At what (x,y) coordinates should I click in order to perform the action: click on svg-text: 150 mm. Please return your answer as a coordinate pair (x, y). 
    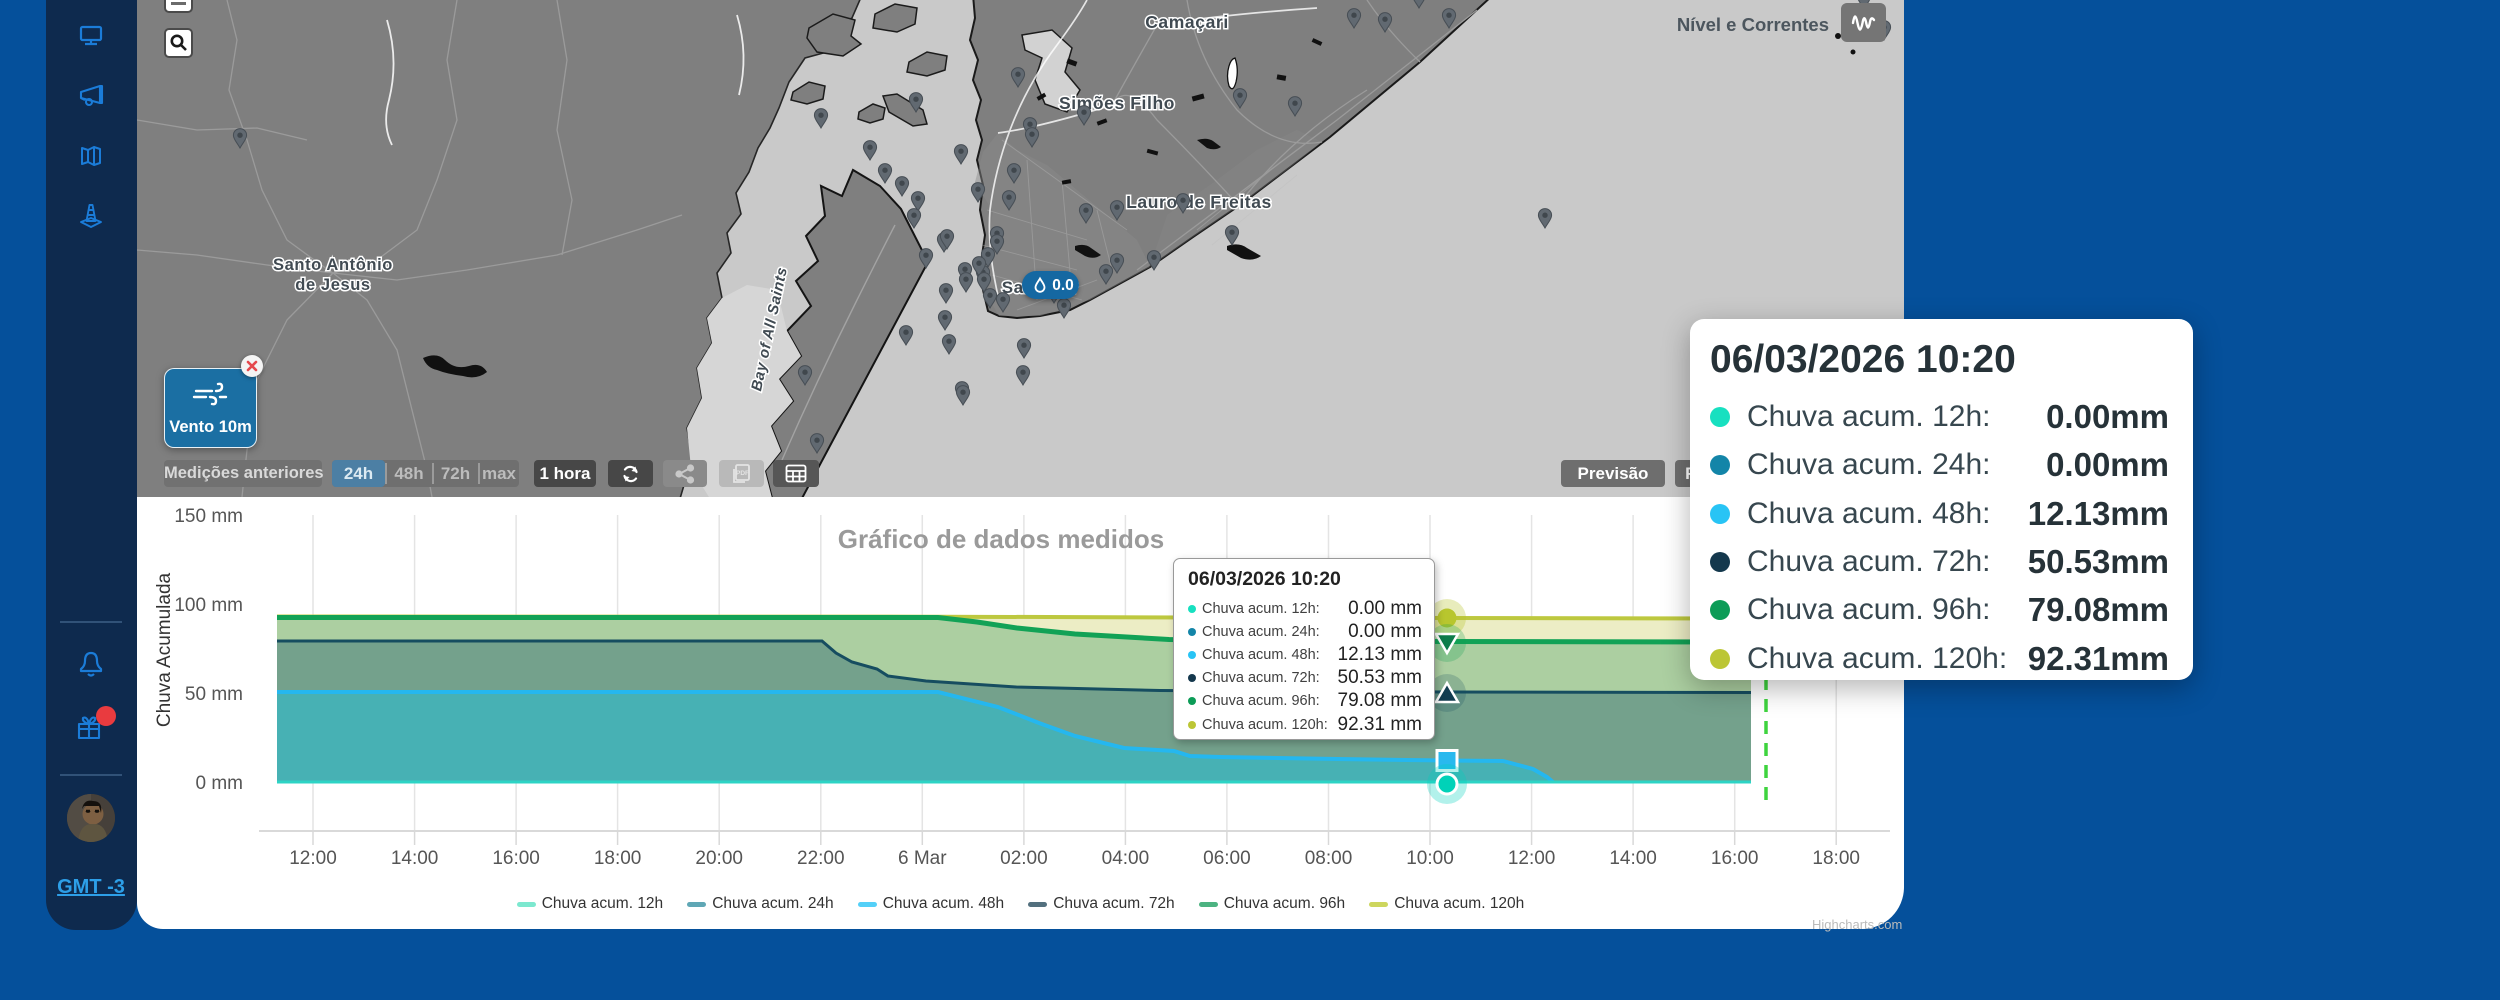
    Looking at the image, I should click on (208, 516).